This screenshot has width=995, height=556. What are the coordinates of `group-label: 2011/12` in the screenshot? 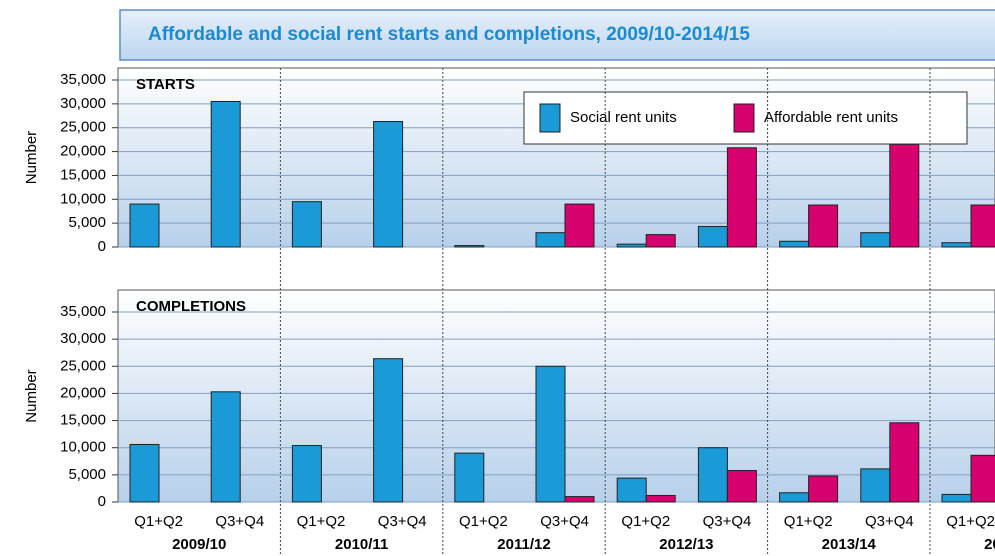 It's located at (523, 544).